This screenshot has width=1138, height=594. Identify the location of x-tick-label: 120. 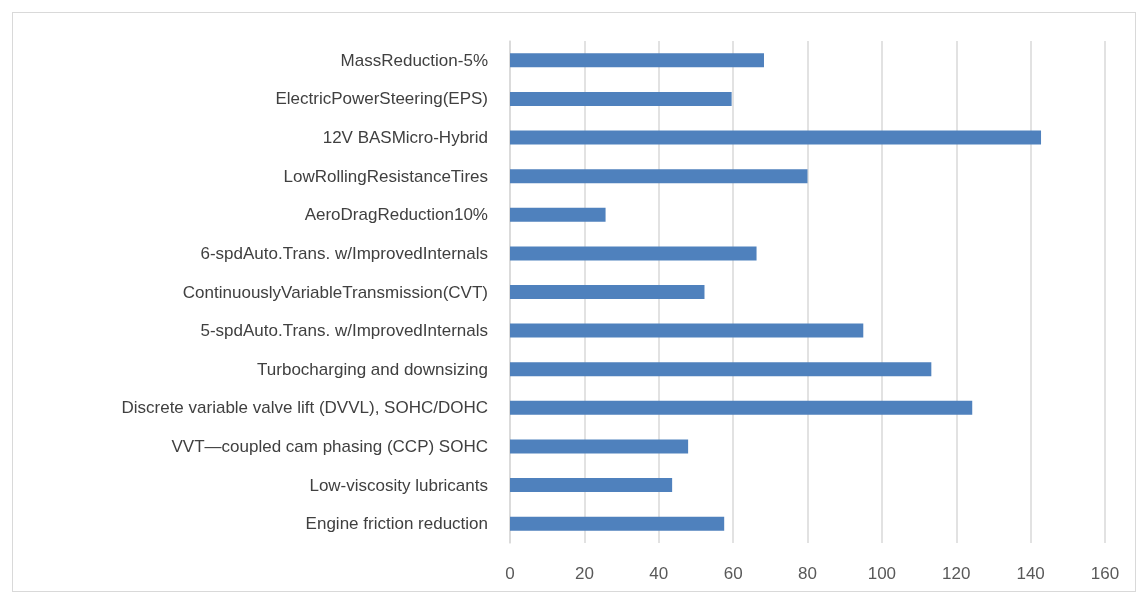
(956, 573).